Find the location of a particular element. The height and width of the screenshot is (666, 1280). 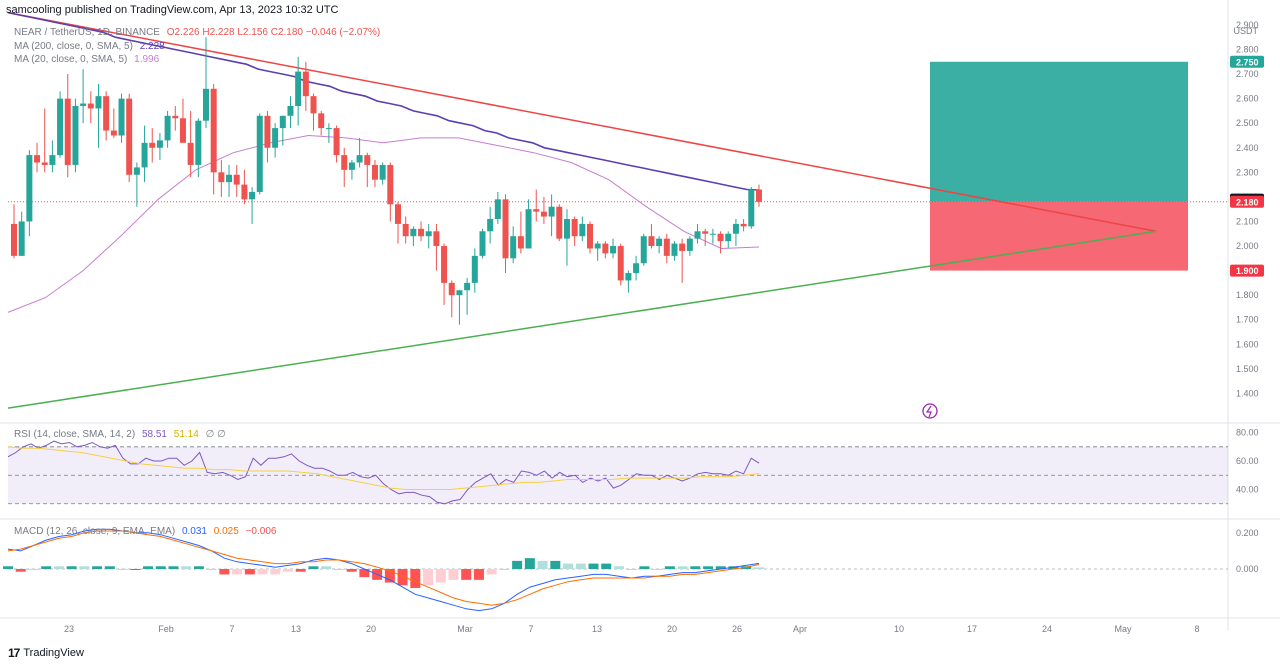

brand-name: TradingView is located at coordinates (53, 653).